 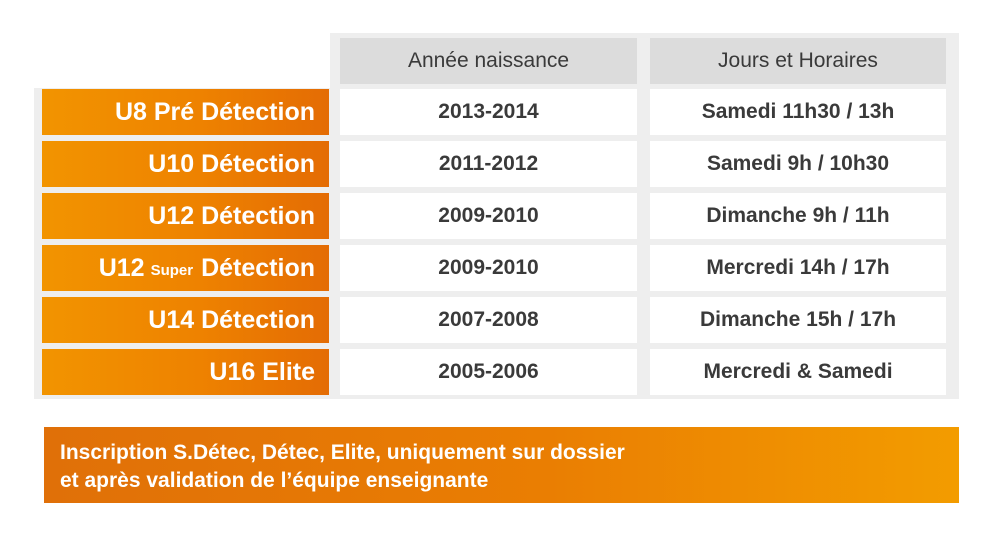 What do you see at coordinates (488, 320) in the screenshot?
I see `cell-annee-u14: 2007-2008` at bounding box center [488, 320].